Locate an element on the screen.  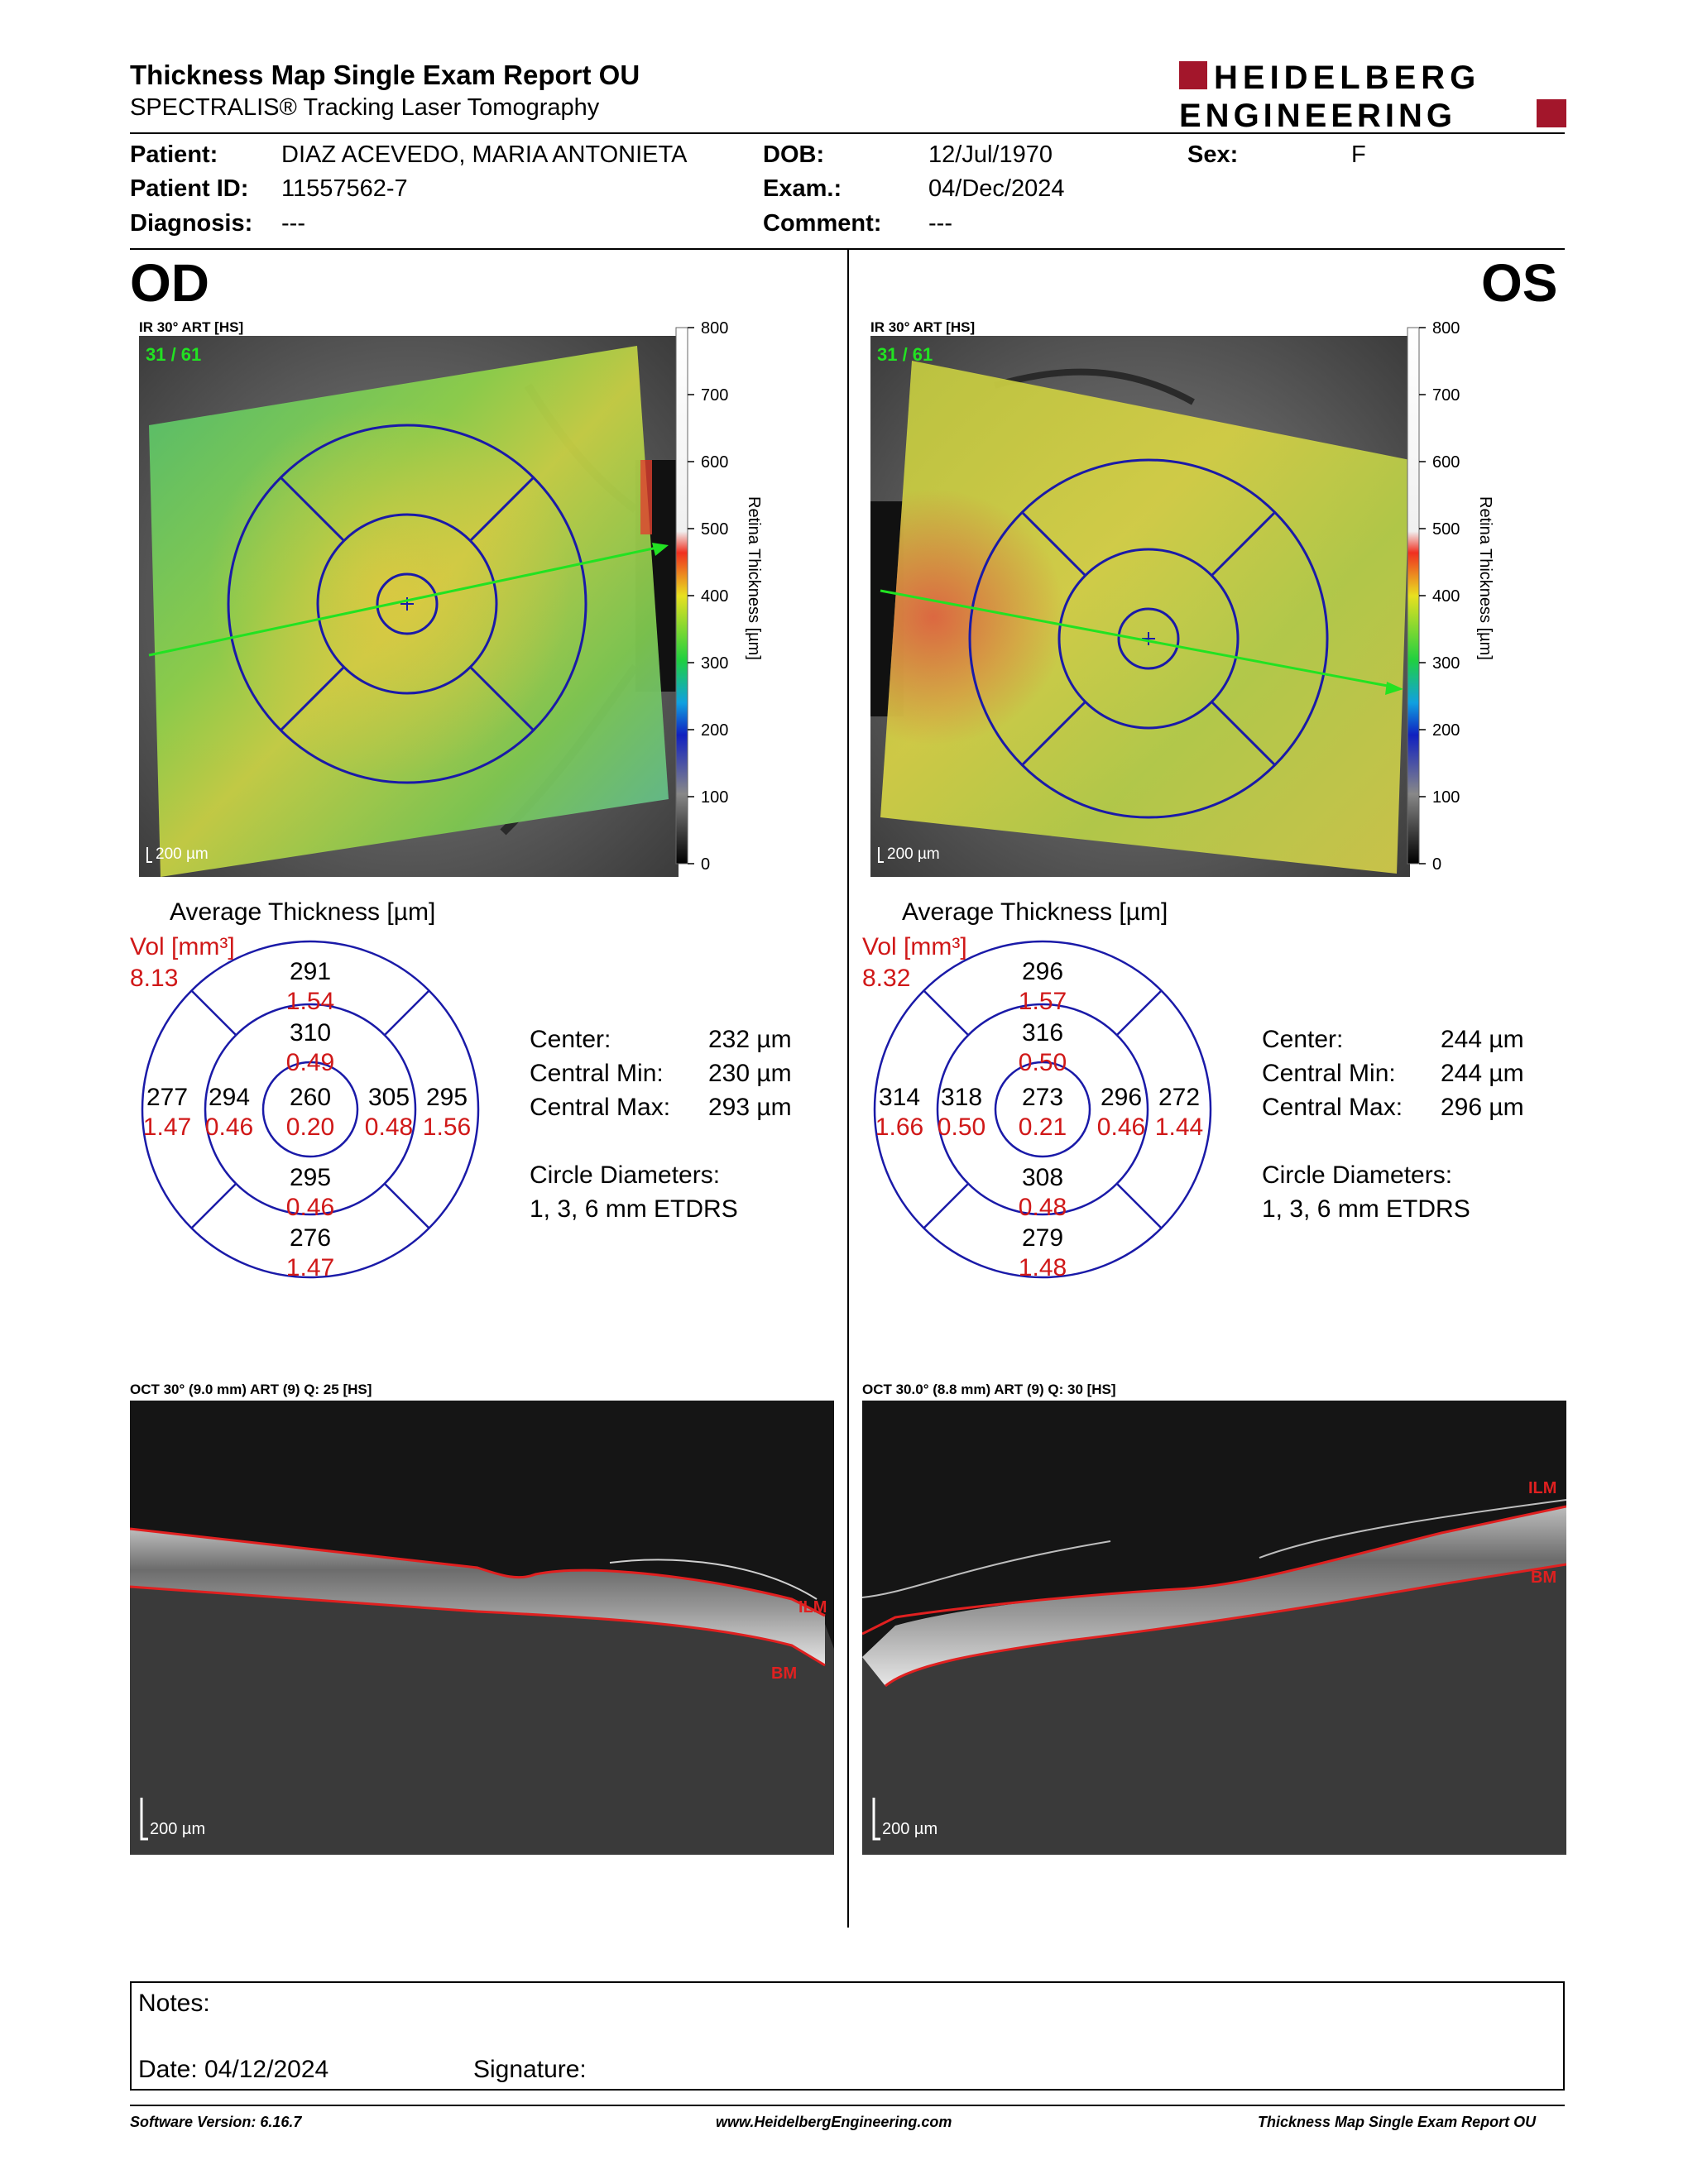
notes-date: Date: 04/12/2024 is located at coordinates (233, 2069).